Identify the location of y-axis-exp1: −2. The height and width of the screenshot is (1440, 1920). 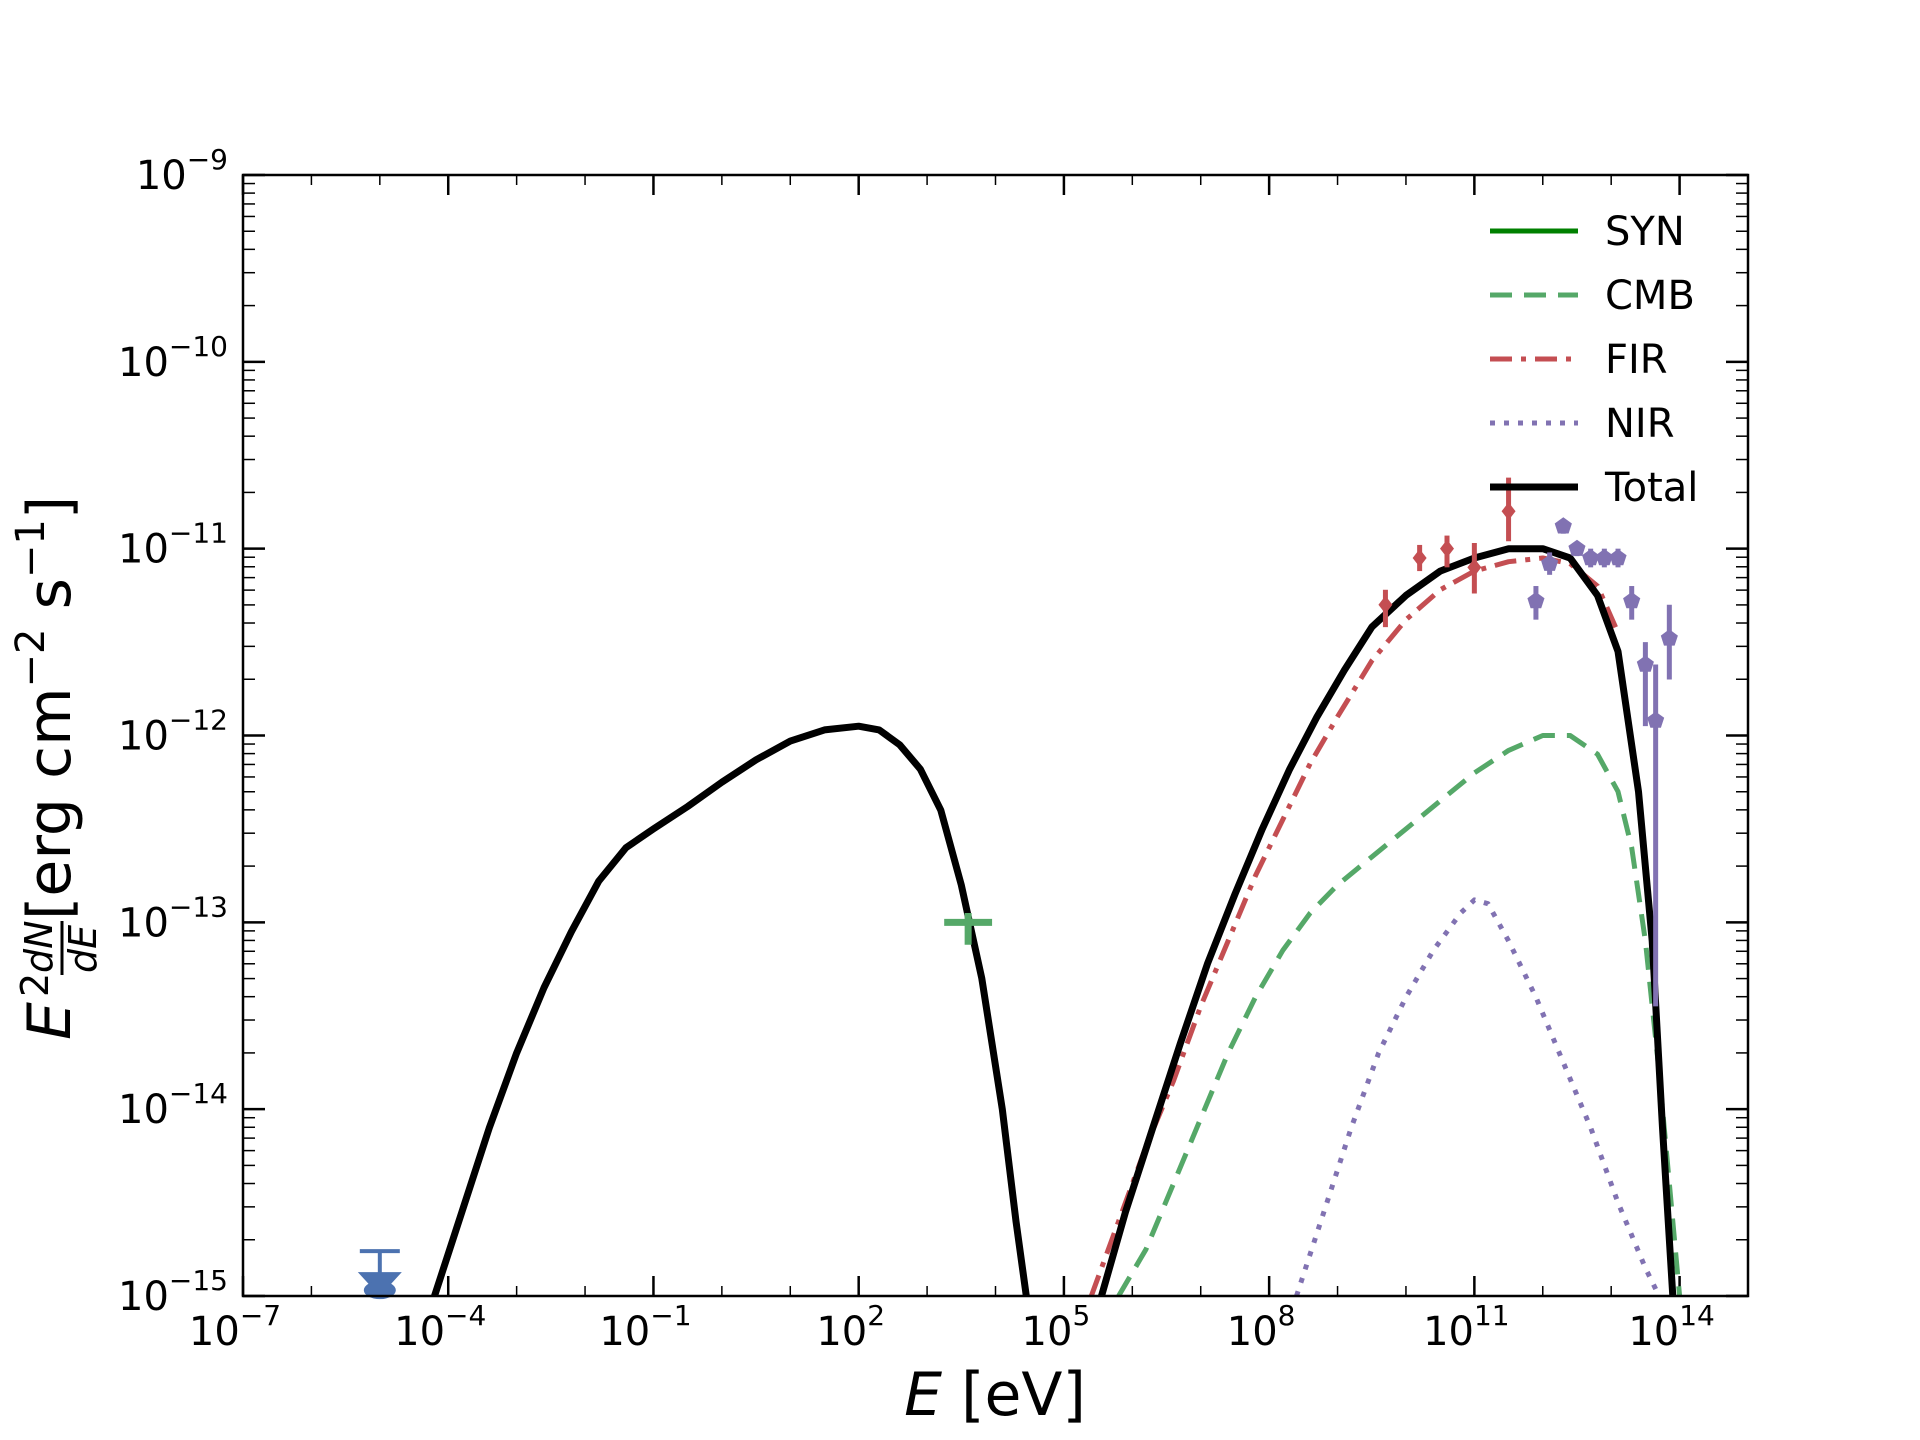
(31, 658).